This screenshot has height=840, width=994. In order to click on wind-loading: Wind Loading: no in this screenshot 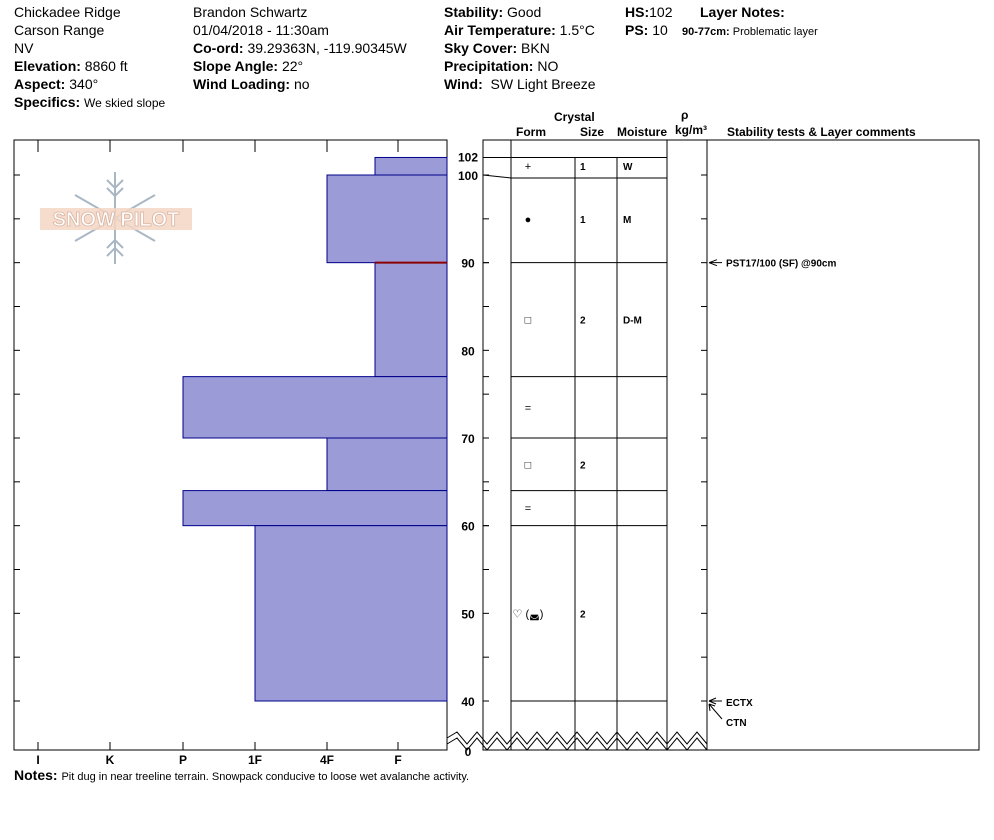, I will do `click(251, 84)`.